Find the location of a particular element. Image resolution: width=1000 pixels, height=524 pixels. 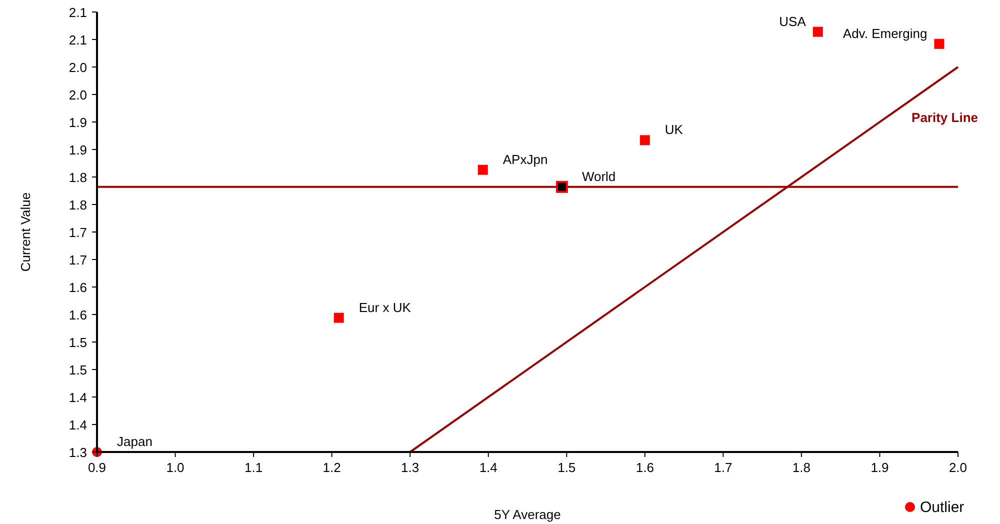

annotation: APxJpn is located at coordinates (525, 159).